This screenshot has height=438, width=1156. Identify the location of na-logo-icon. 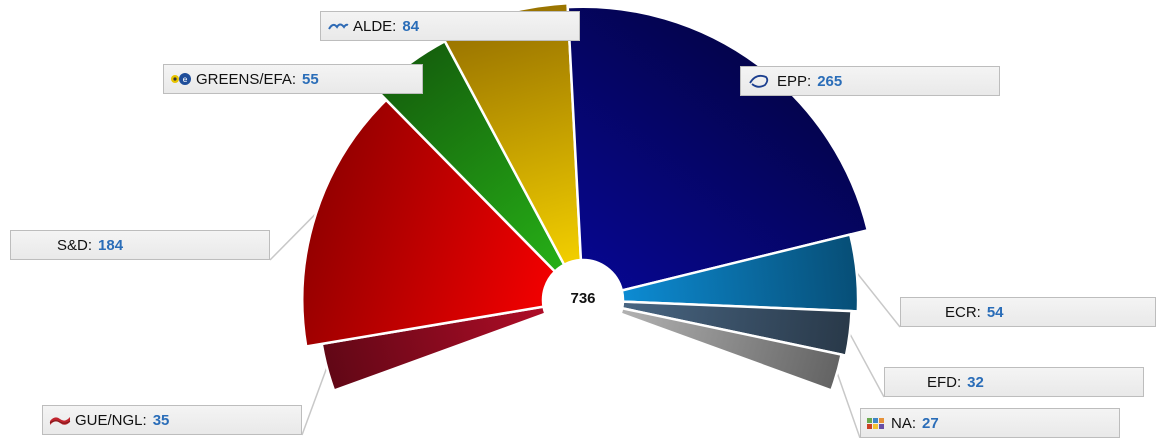
(875, 423).